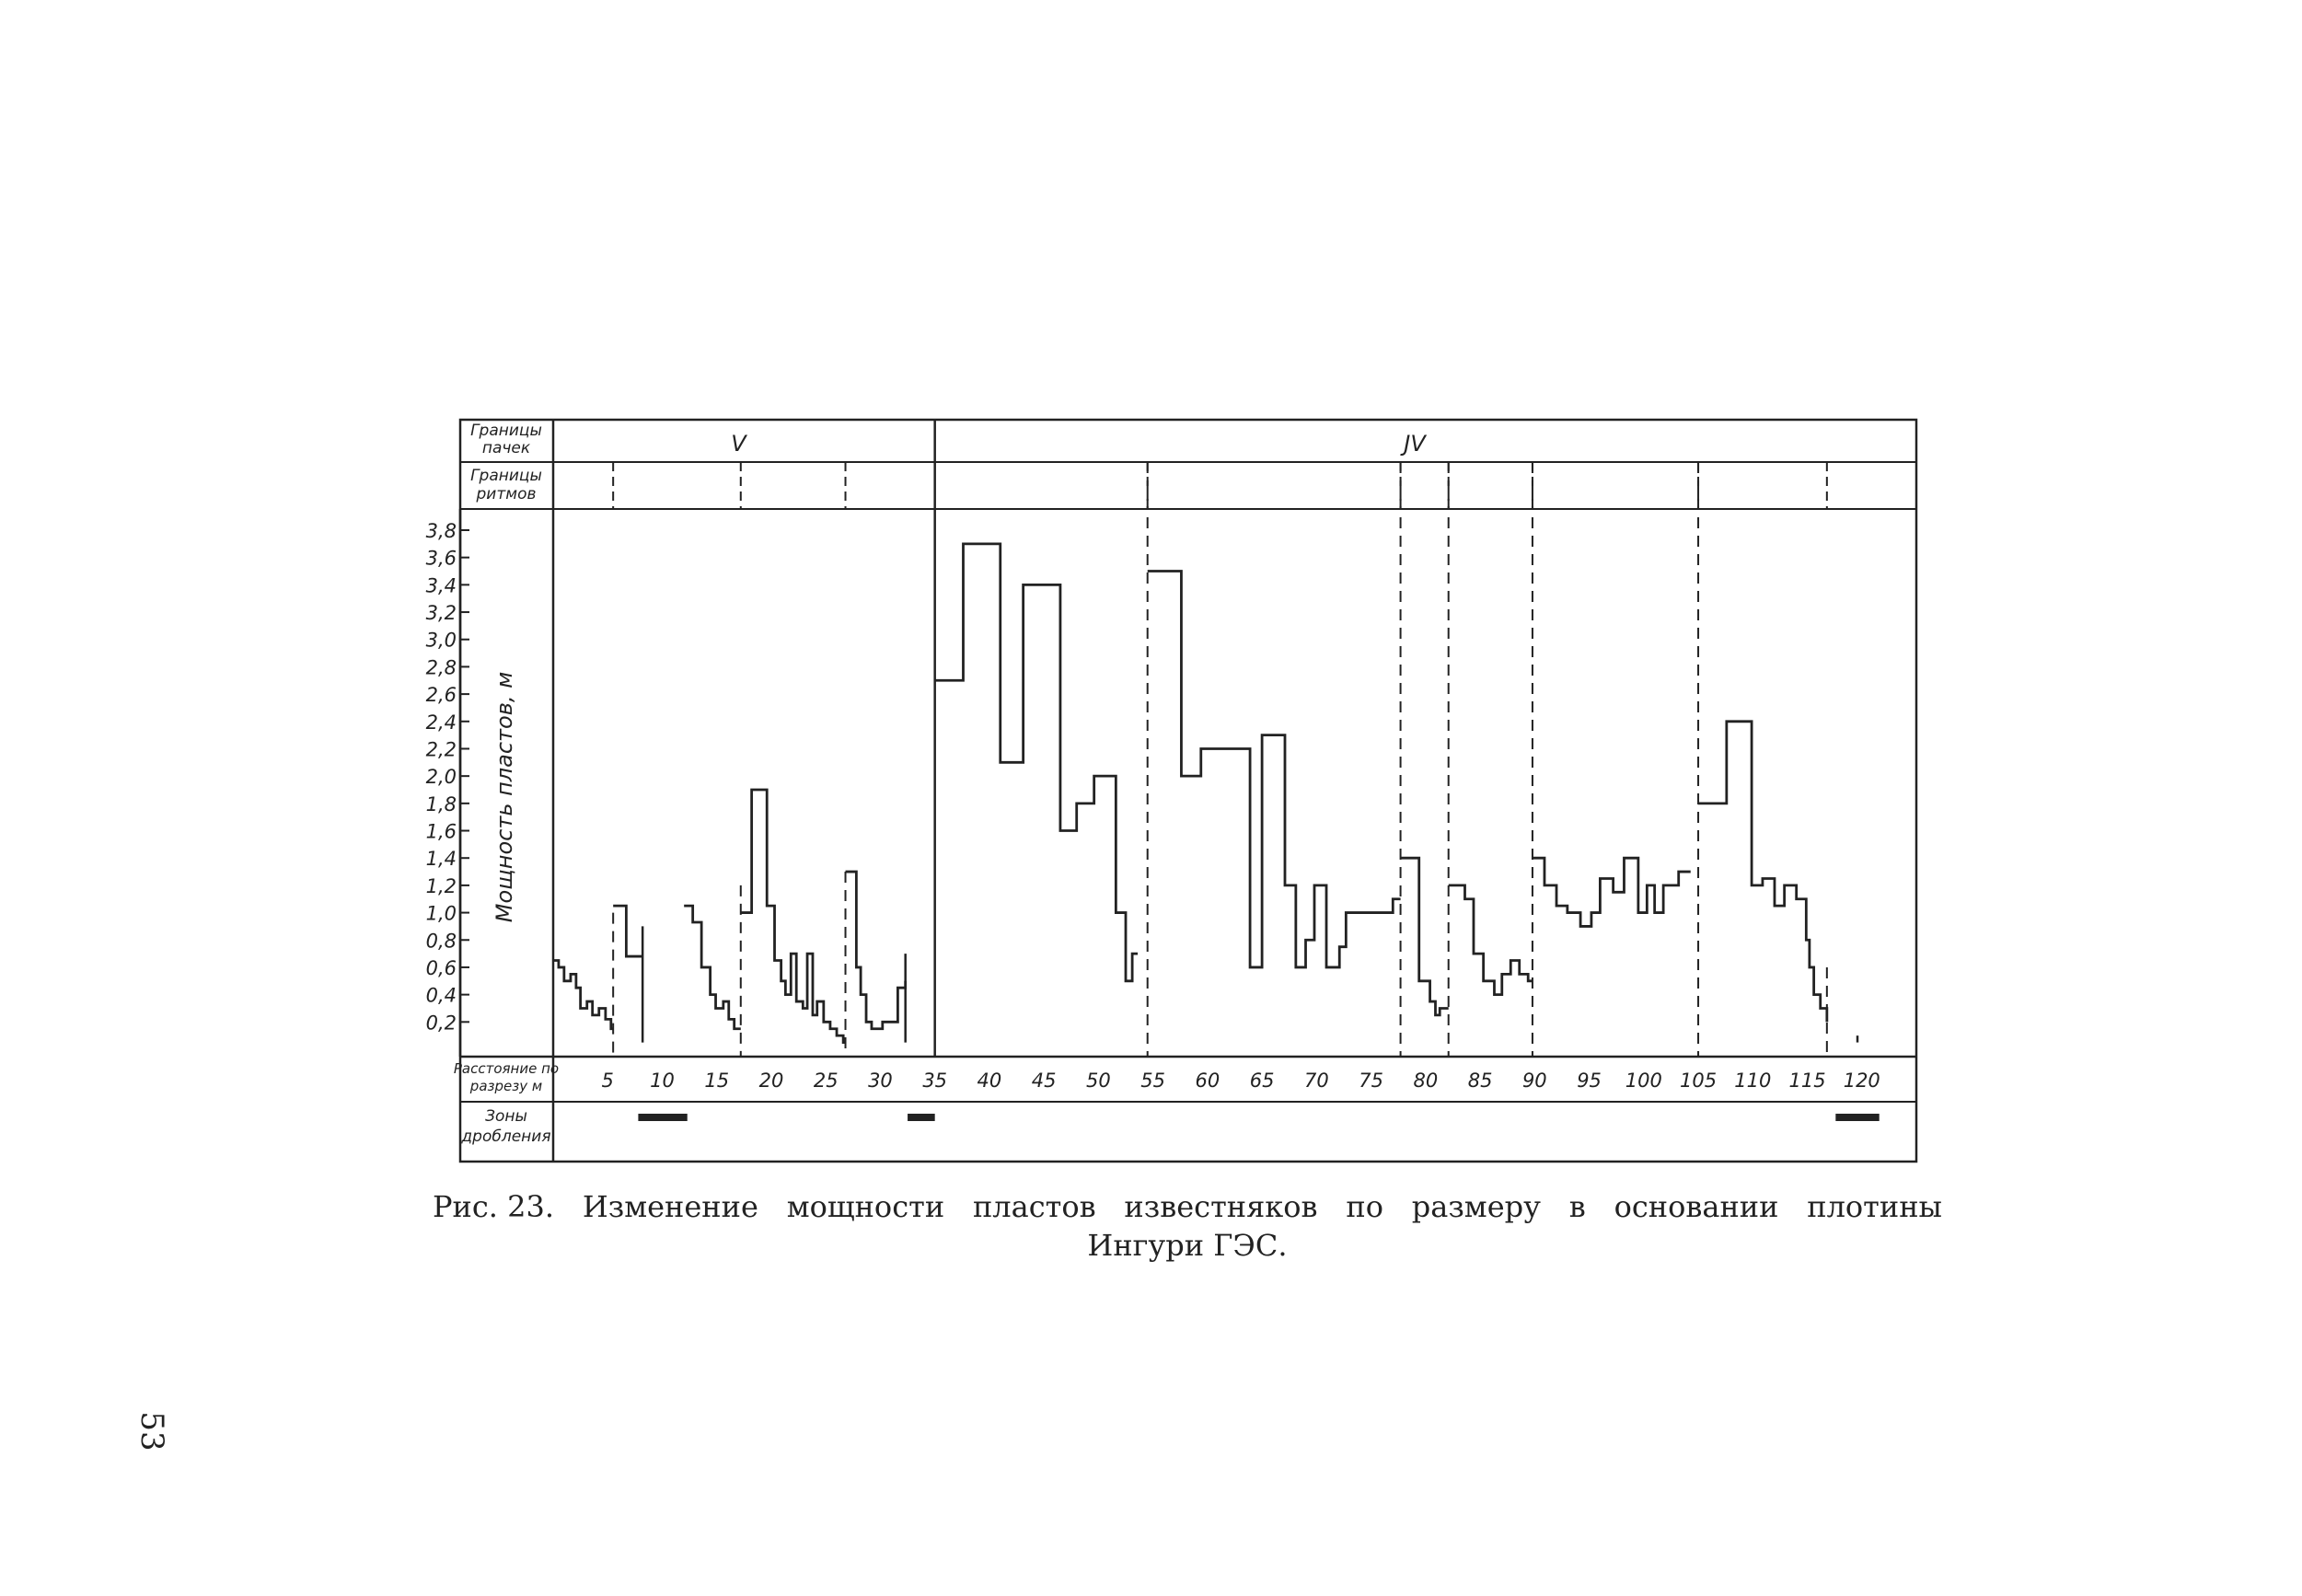  I want to click on x-tick-label: 40, so click(989, 1081).